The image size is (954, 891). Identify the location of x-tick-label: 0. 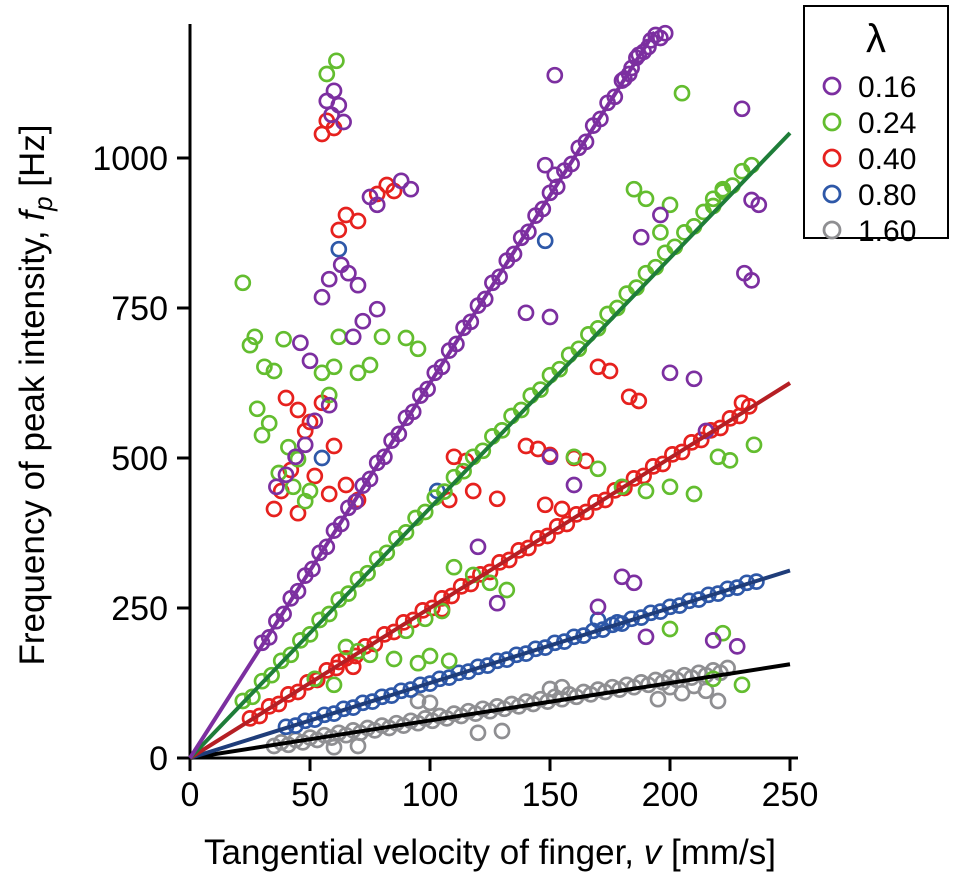
(190, 795).